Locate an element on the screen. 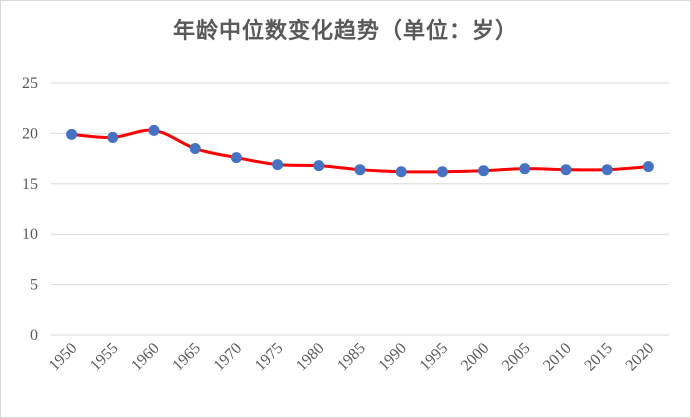  data-point-1995 is located at coordinates (442, 172).